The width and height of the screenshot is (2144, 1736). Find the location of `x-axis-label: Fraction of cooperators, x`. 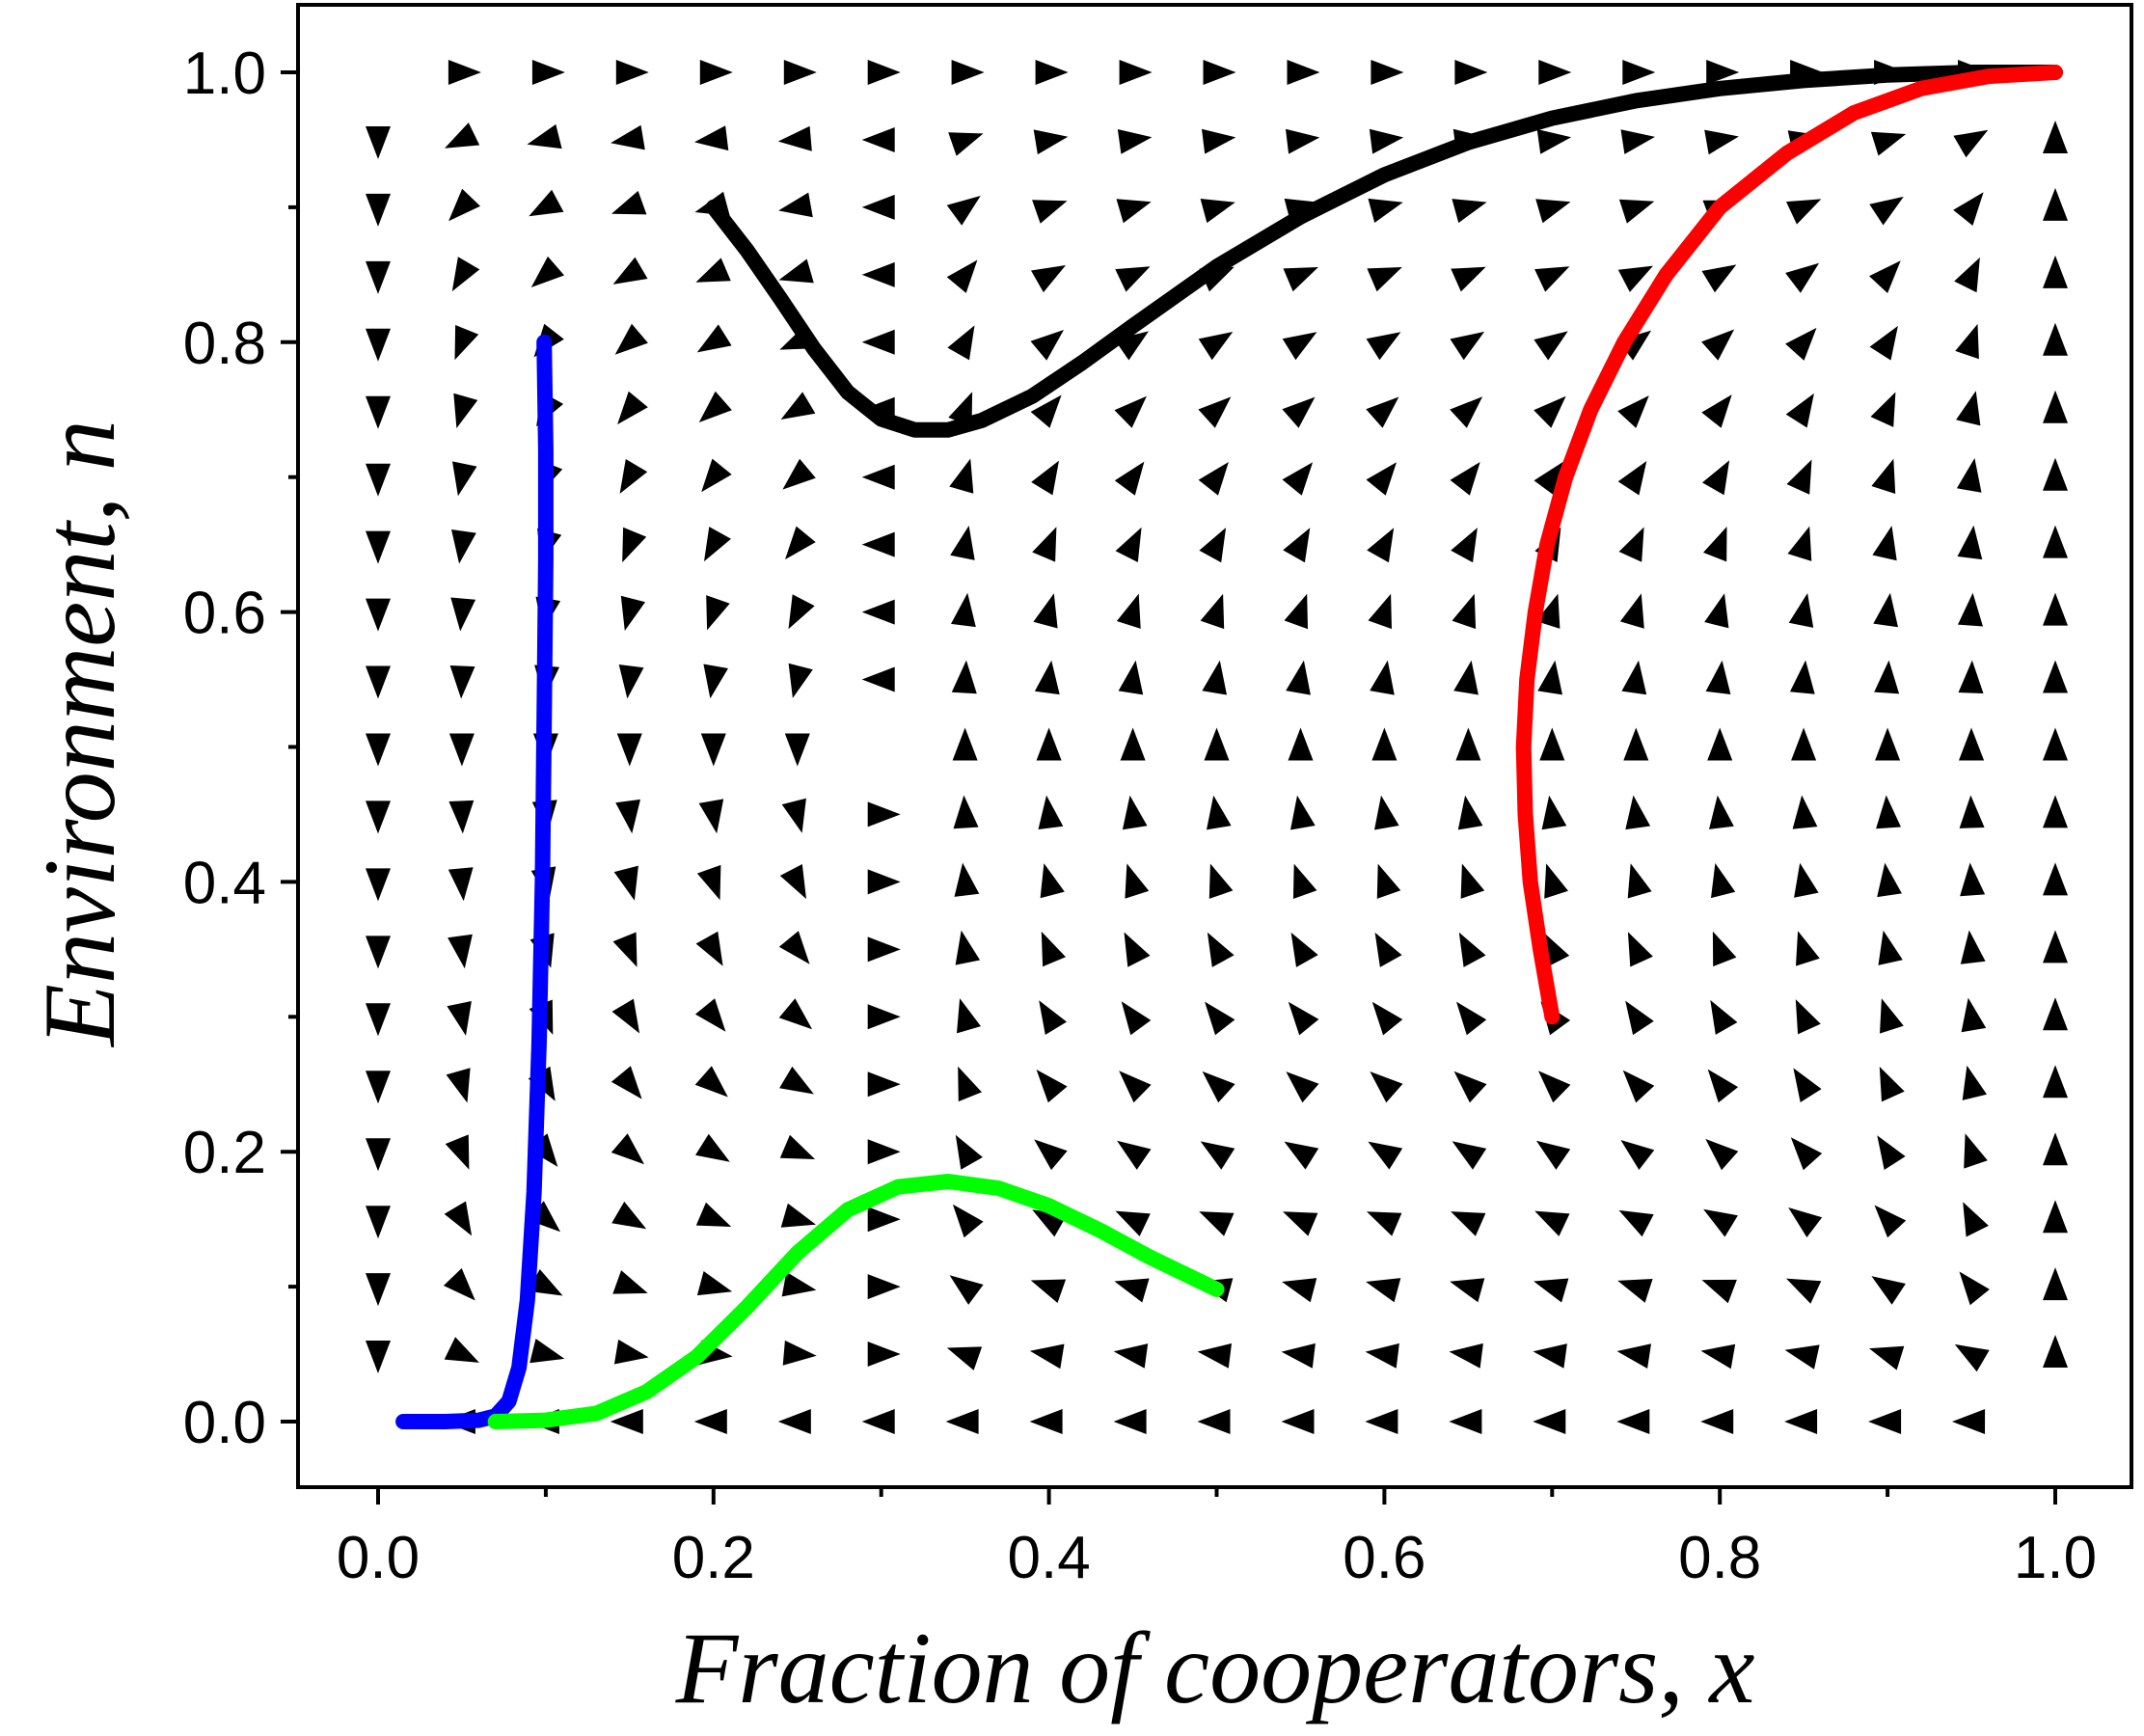

x-axis-label: Fraction of cooperators, x is located at coordinates (1215, 1668).